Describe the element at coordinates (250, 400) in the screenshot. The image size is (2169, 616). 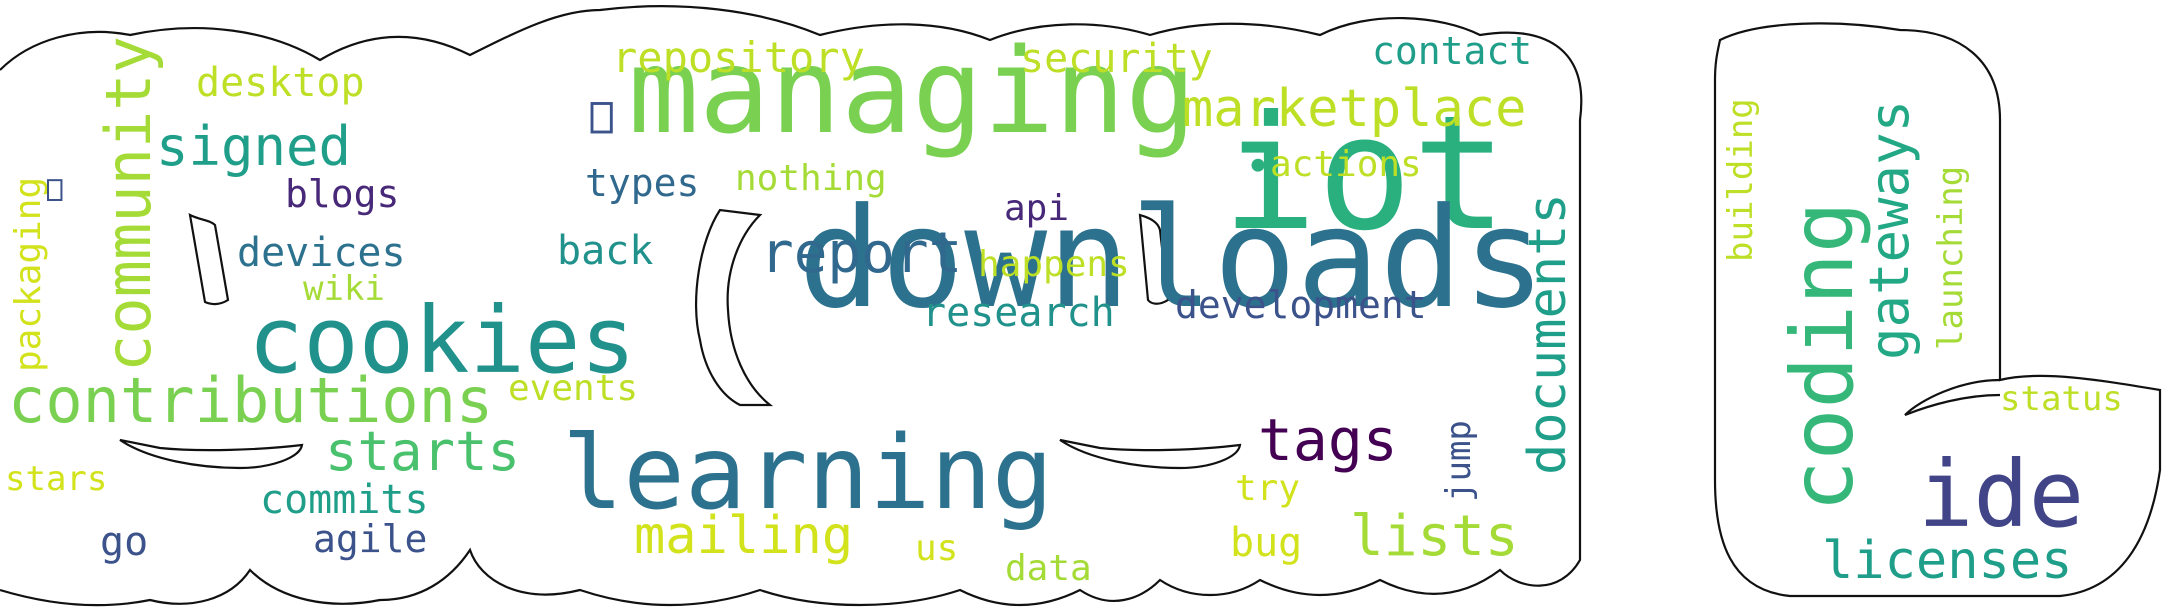
I see `word-contributions: contributions` at that location.